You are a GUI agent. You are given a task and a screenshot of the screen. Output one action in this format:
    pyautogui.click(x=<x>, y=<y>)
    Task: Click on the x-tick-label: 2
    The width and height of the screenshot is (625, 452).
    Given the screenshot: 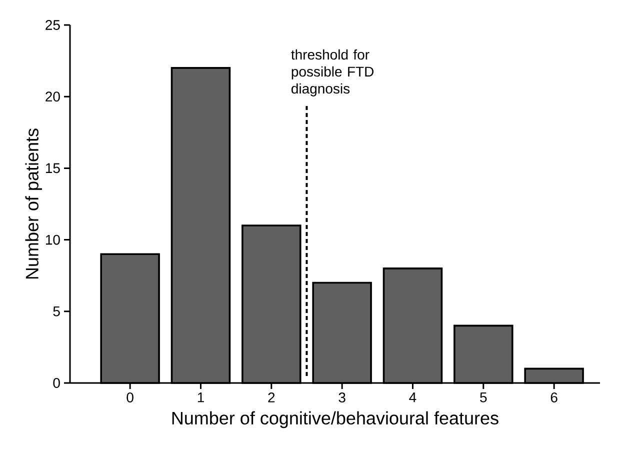 What is the action you would take?
    pyautogui.click(x=271, y=397)
    